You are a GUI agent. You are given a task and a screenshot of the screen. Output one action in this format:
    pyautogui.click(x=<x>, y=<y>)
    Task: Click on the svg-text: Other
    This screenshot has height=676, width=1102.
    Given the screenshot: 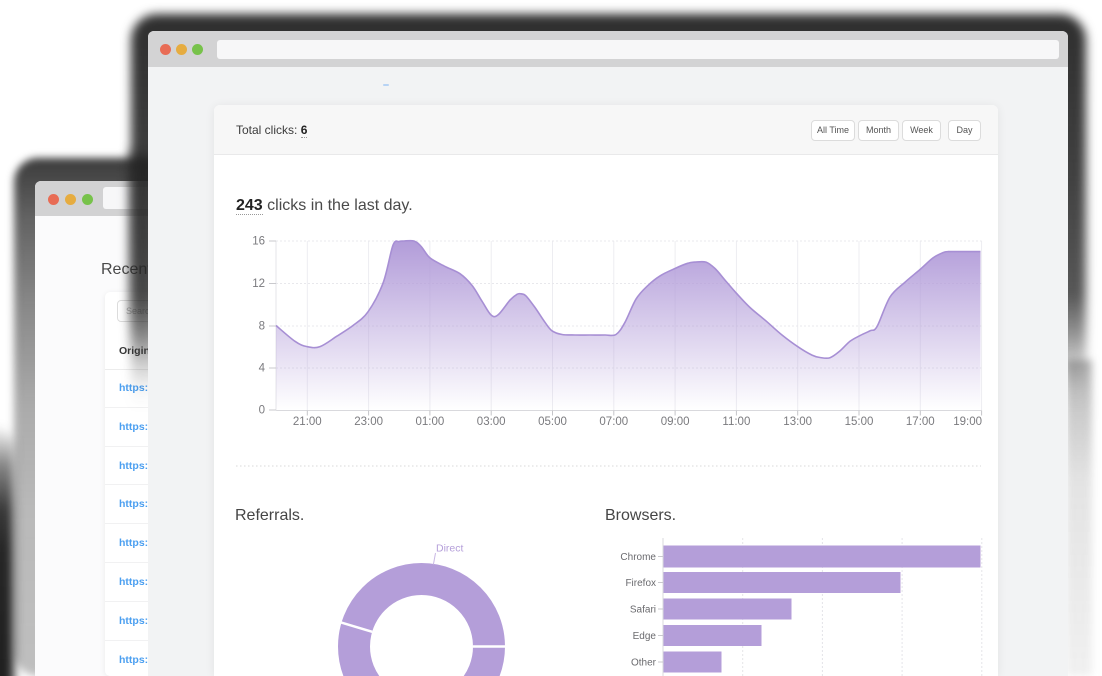 What is the action you would take?
    pyautogui.click(x=644, y=663)
    